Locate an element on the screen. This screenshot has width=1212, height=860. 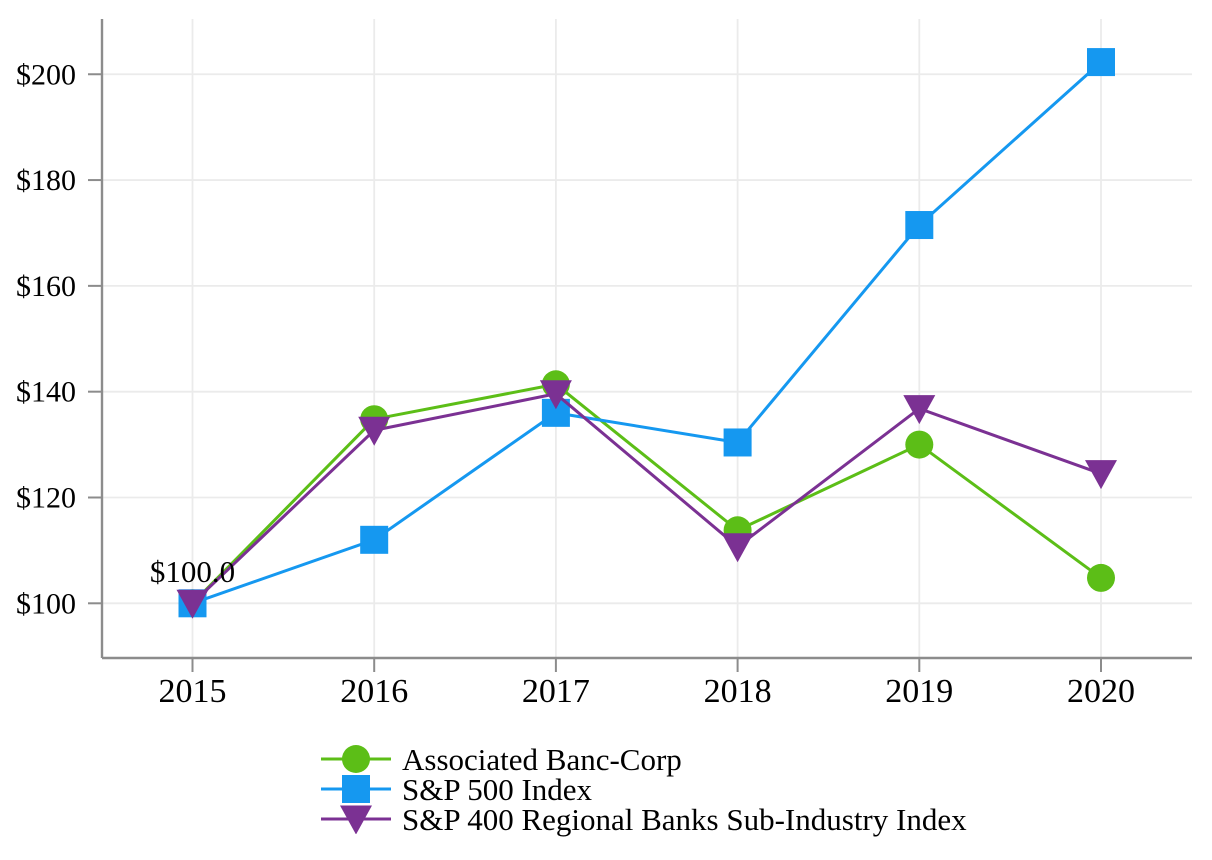
marker-s-p-500-index-2019 is located at coordinates (919, 225).